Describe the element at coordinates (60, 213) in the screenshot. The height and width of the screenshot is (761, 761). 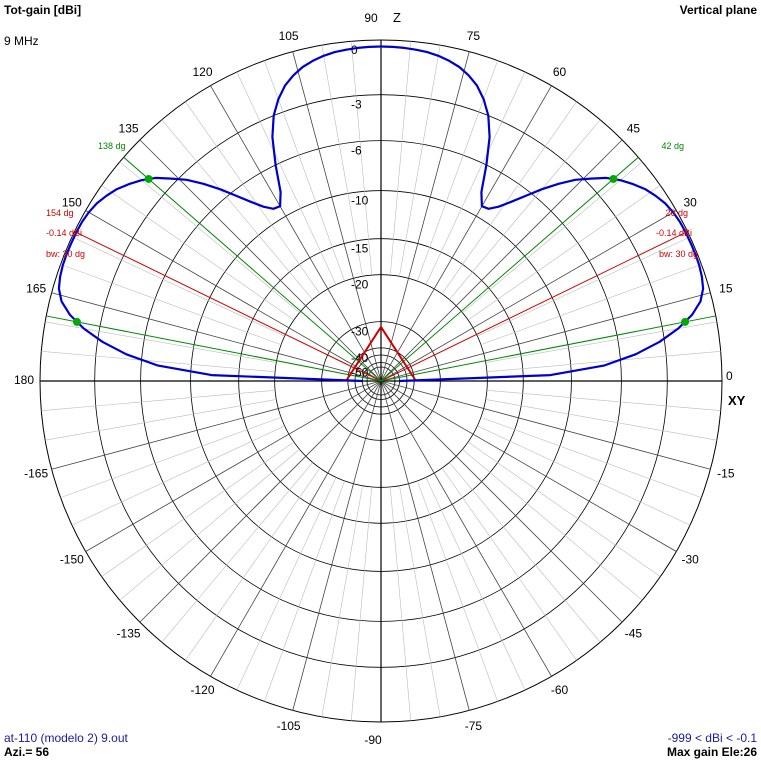
I see `max-gain-angle-label-left: 154 dg` at that location.